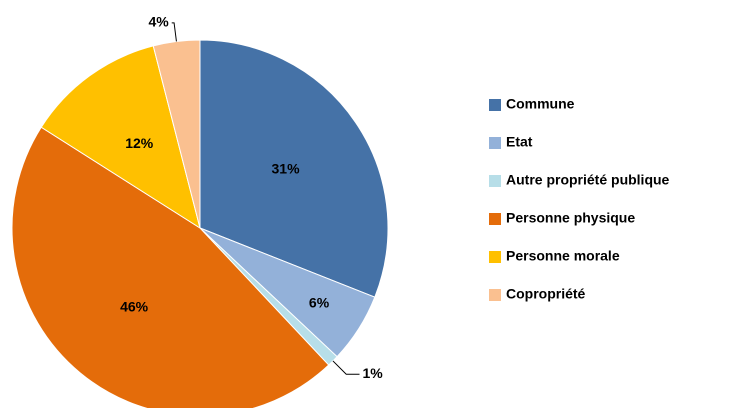 The width and height of the screenshot is (739, 408). I want to click on data-label: 6%, so click(319, 302).